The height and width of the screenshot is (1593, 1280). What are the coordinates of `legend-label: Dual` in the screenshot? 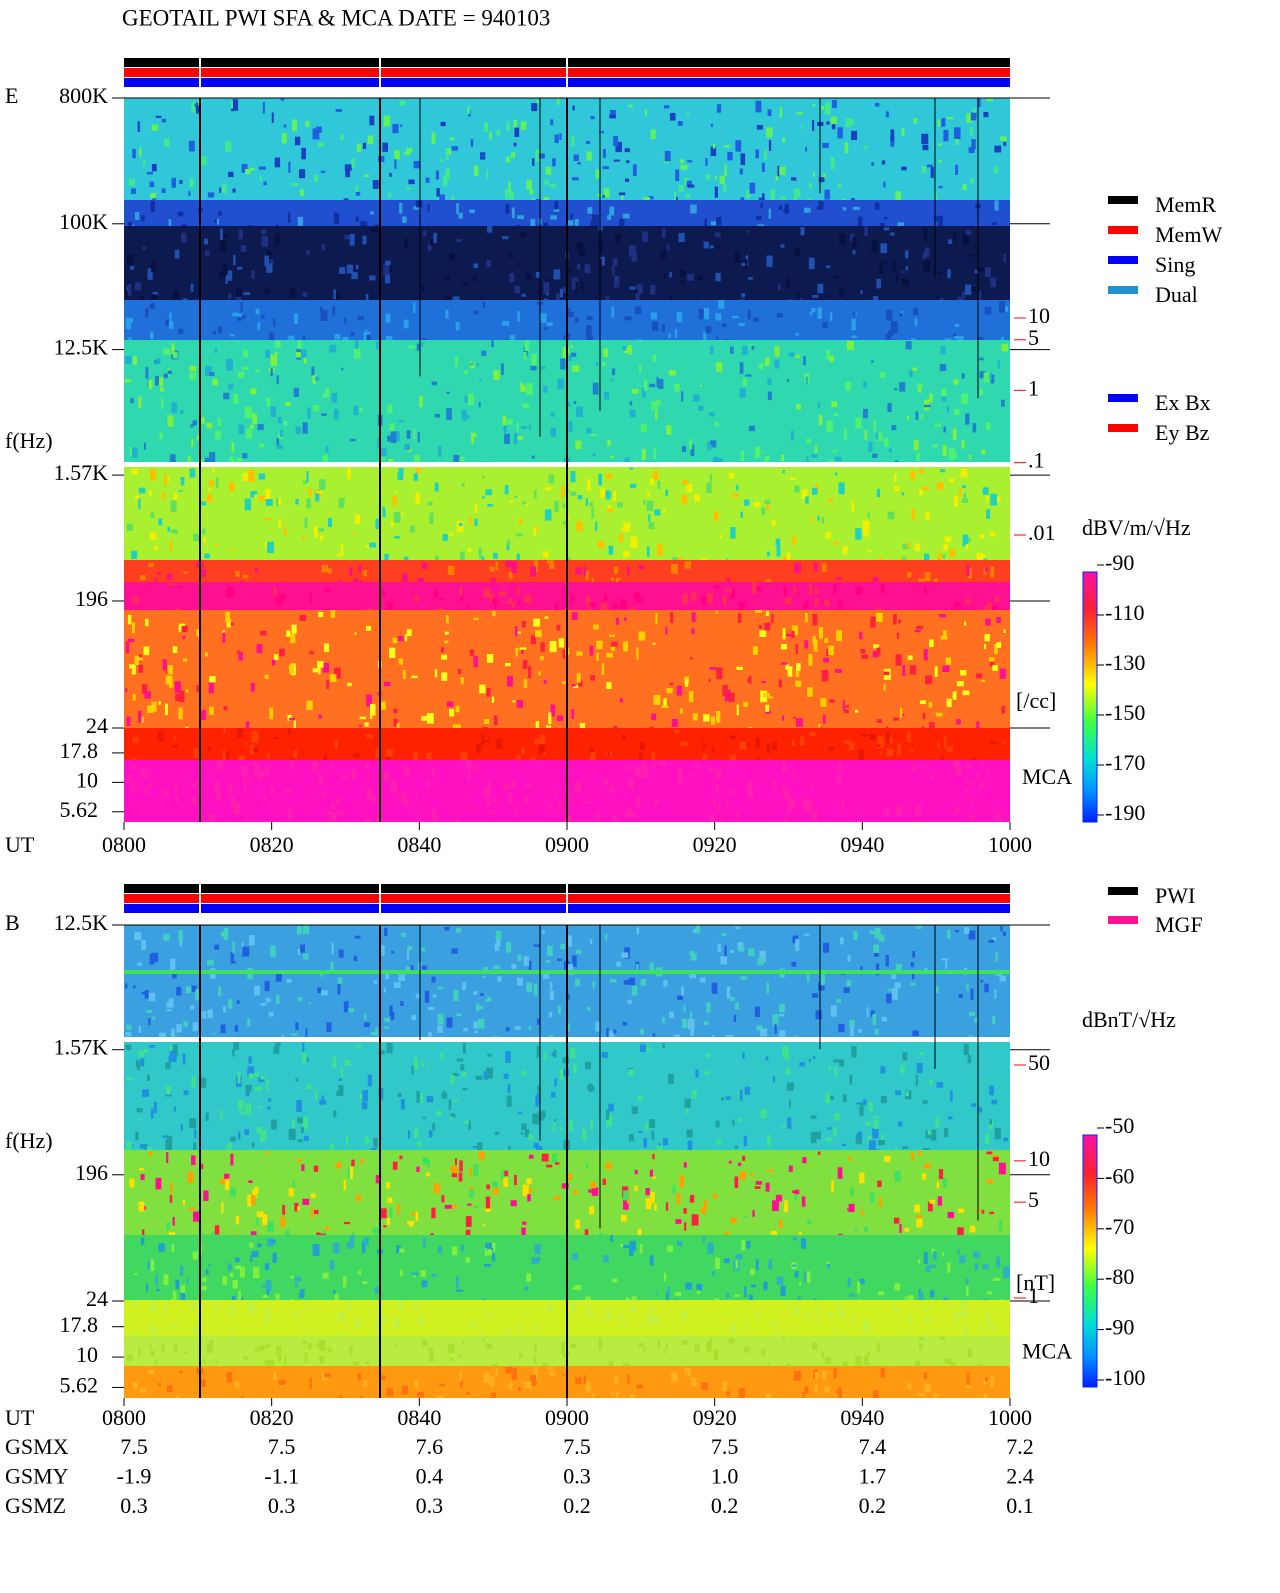 It's located at (1176, 294).